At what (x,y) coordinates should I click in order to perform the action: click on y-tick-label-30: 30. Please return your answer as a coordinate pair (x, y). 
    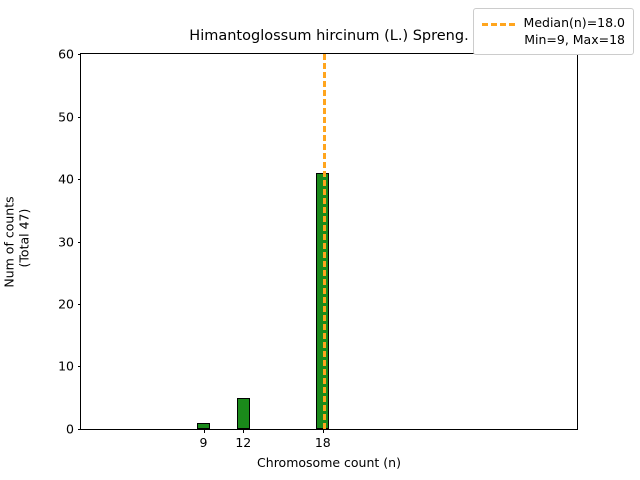
    Looking at the image, I should click on (66, 241).